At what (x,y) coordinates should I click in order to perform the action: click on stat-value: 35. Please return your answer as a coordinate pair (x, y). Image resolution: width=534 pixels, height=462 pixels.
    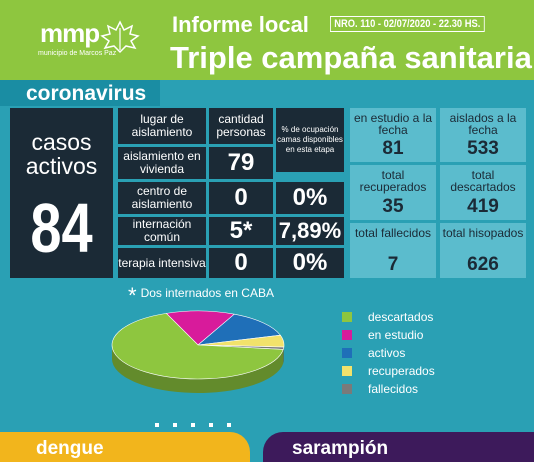
    Looking at the image, I should click on (393, 206).